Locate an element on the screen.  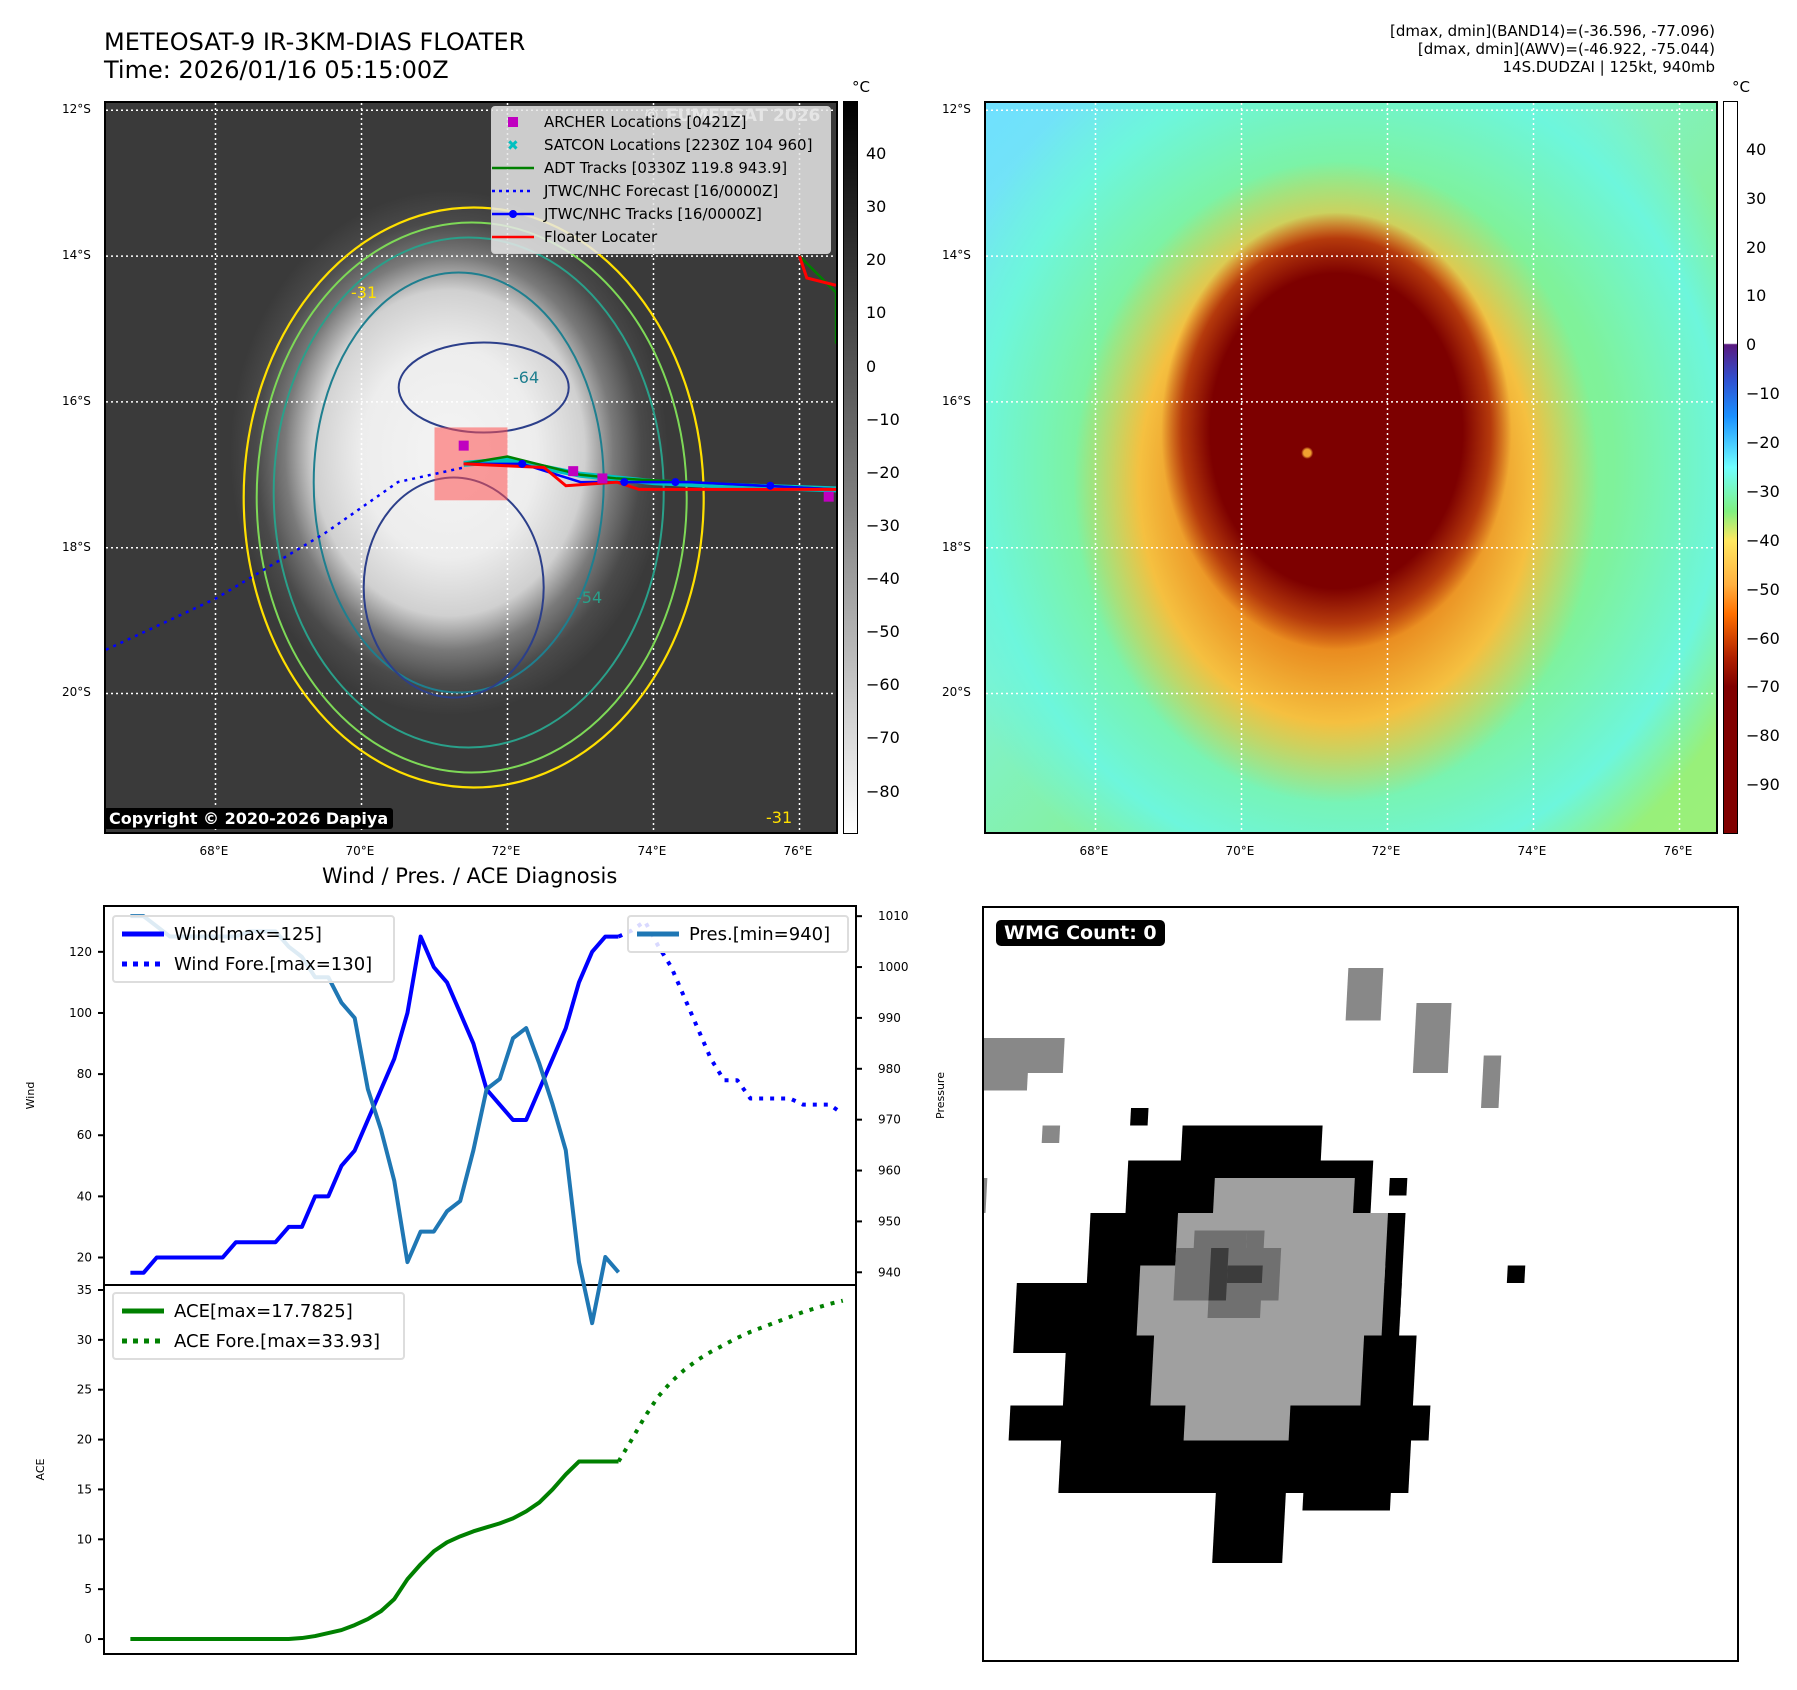
ace-tick-label: 15 is located at coordinates (84, 1489).